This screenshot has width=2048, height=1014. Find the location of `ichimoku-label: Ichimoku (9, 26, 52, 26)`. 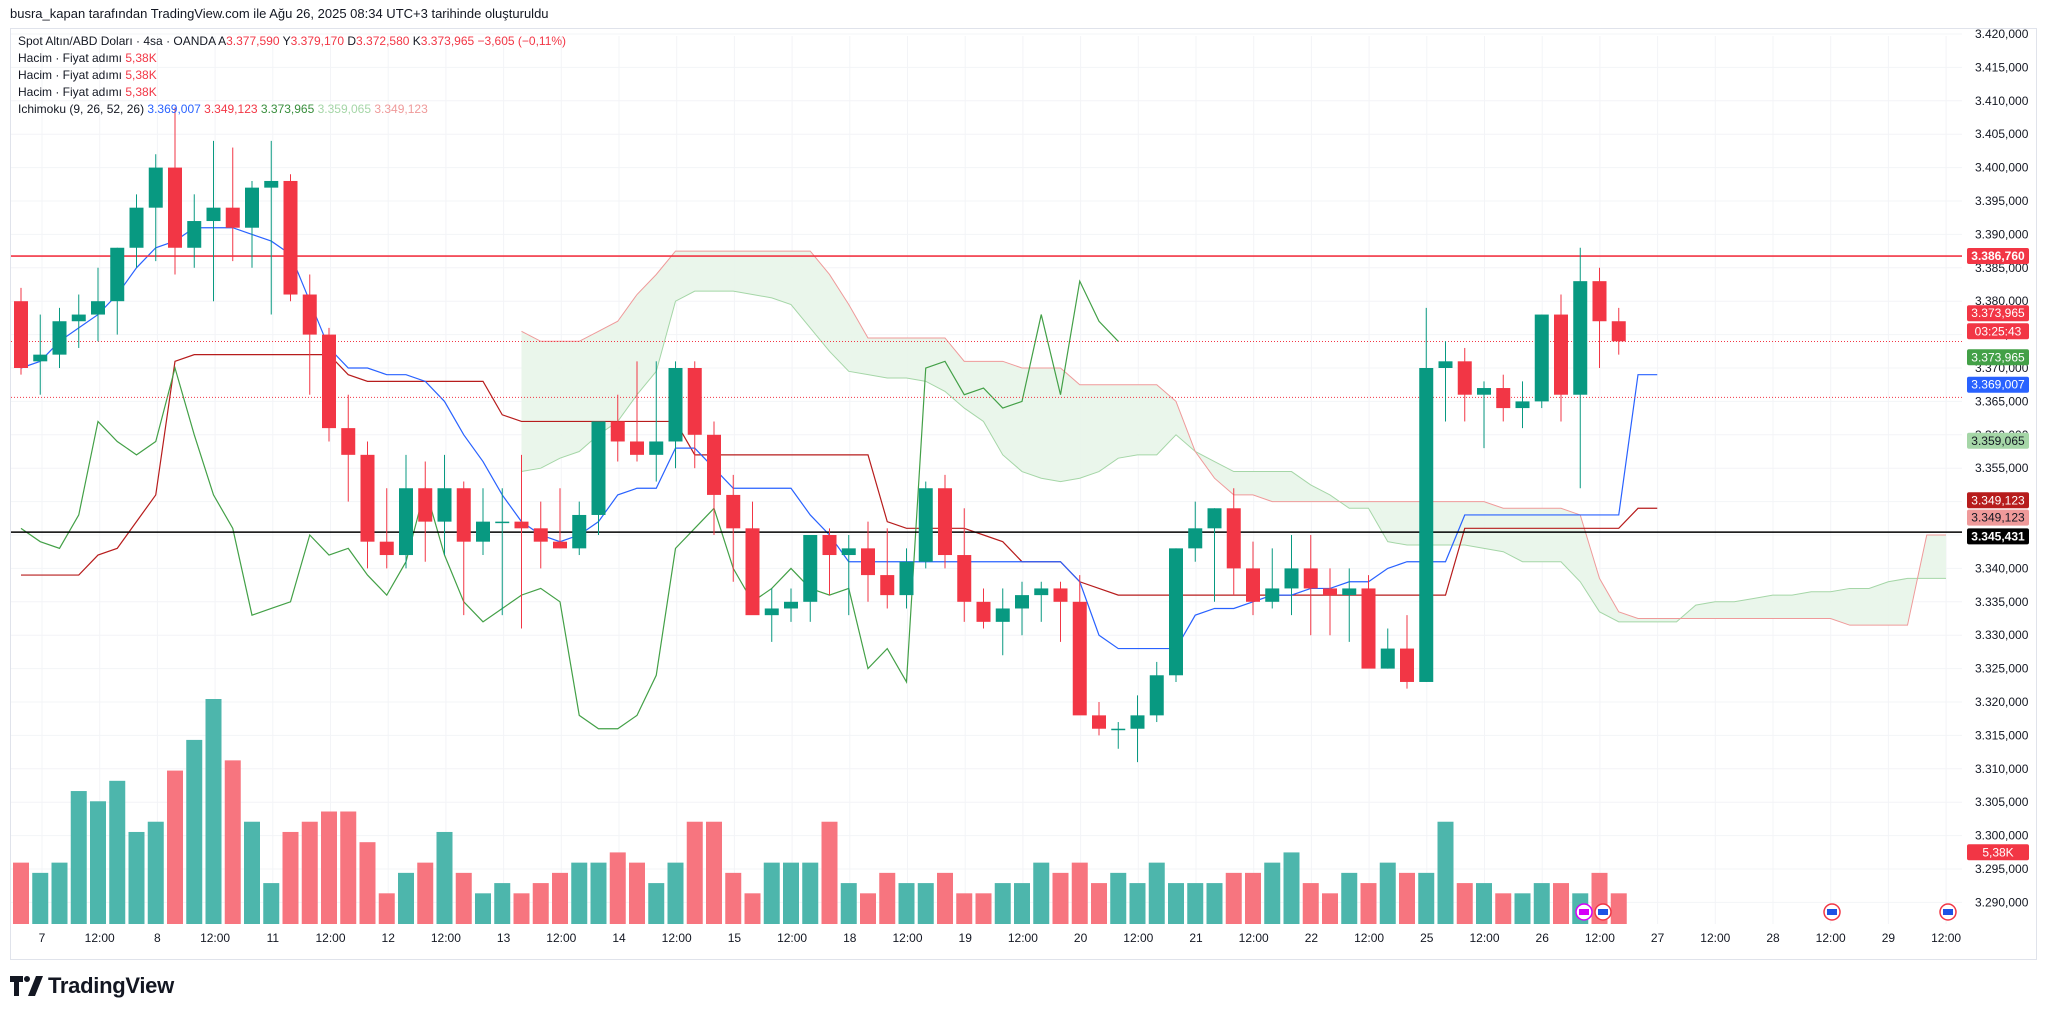

ichimoku-label: Ichimoku (9, 26, 52, 26) is located at coordinates (81, 109).